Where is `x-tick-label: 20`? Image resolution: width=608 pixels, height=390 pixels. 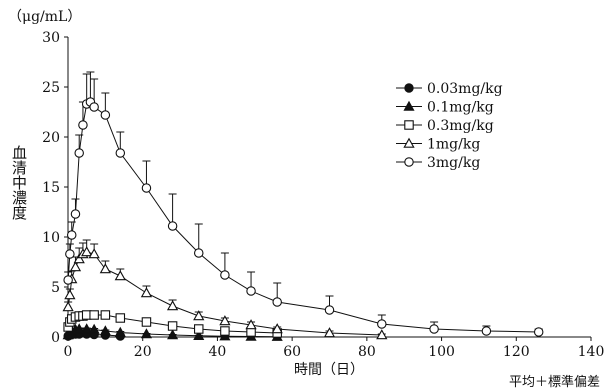 x-tick-label: 20 is located at coordinates (143, 352).